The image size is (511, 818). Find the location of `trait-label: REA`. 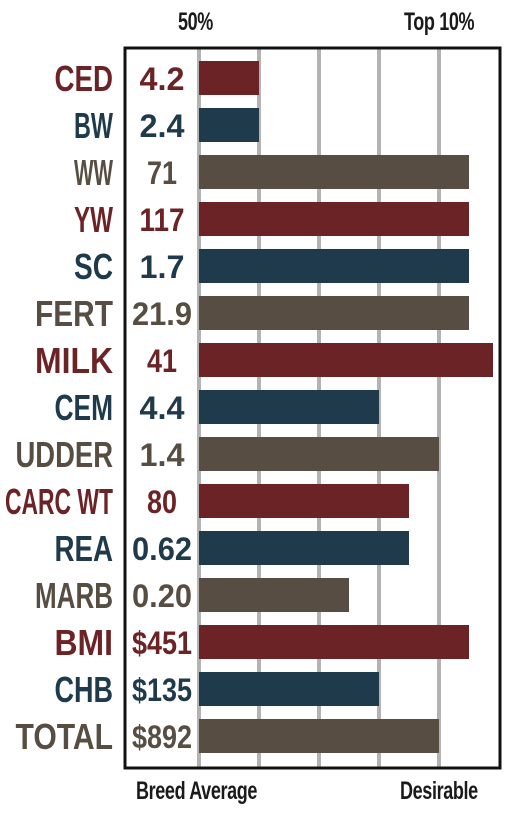

trait-label: REA is located at coordinates (84, 548).